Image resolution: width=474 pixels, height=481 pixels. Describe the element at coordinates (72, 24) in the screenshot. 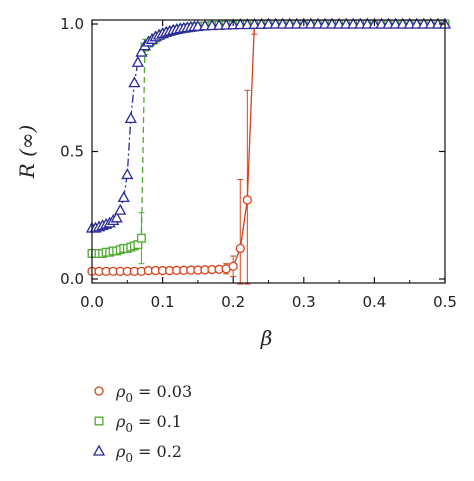

I see `y-tick-label-2: 1.0` at that location.